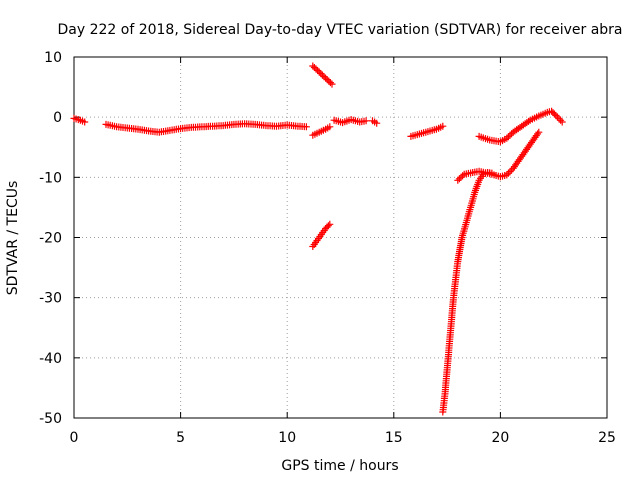 The height and width of the screenshot is (480, 640). I want to click on x-tick-label: 15, so click(394, 438).